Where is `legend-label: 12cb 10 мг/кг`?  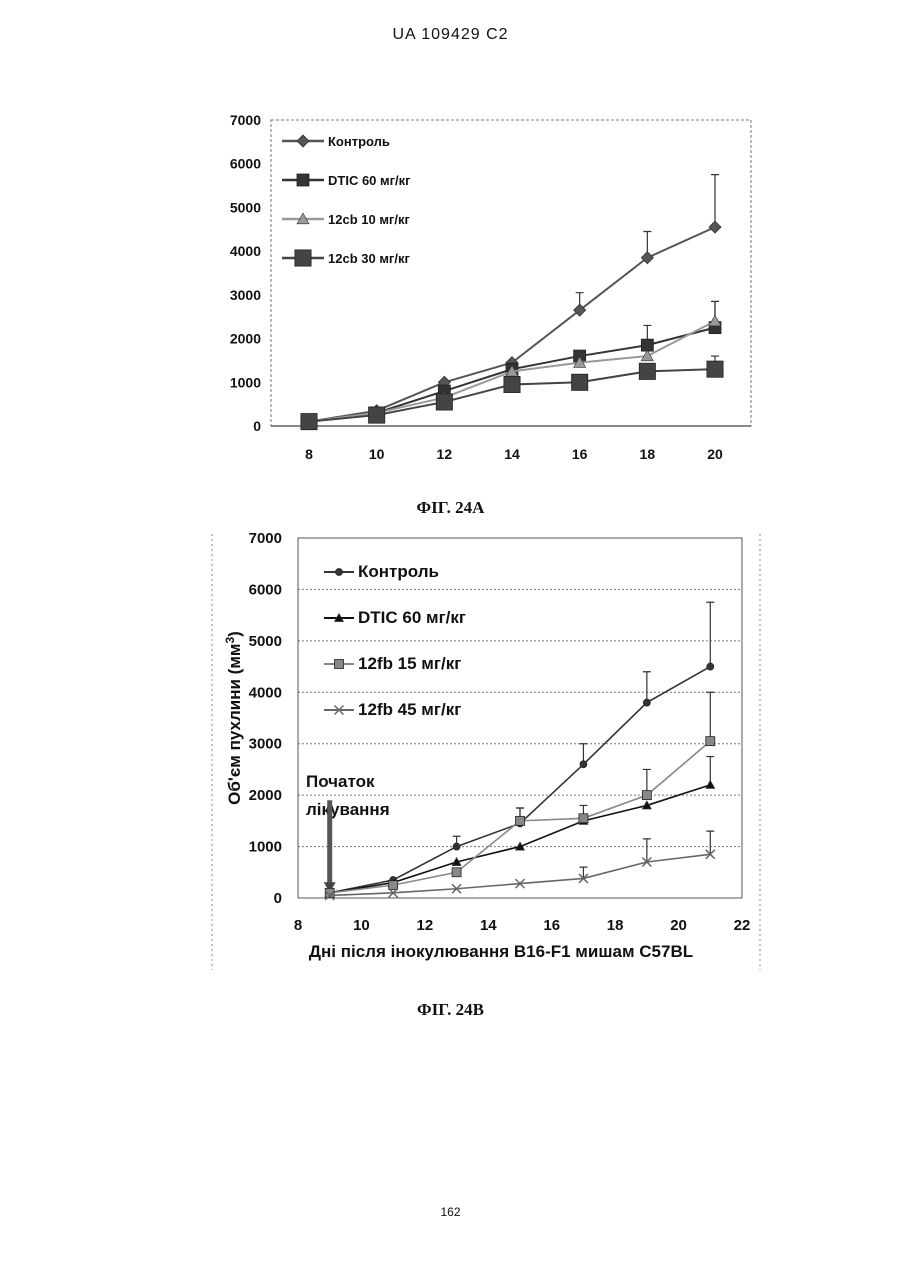
legend-label: 12cb 10 мг/кг is located at coordinates (369, 219).